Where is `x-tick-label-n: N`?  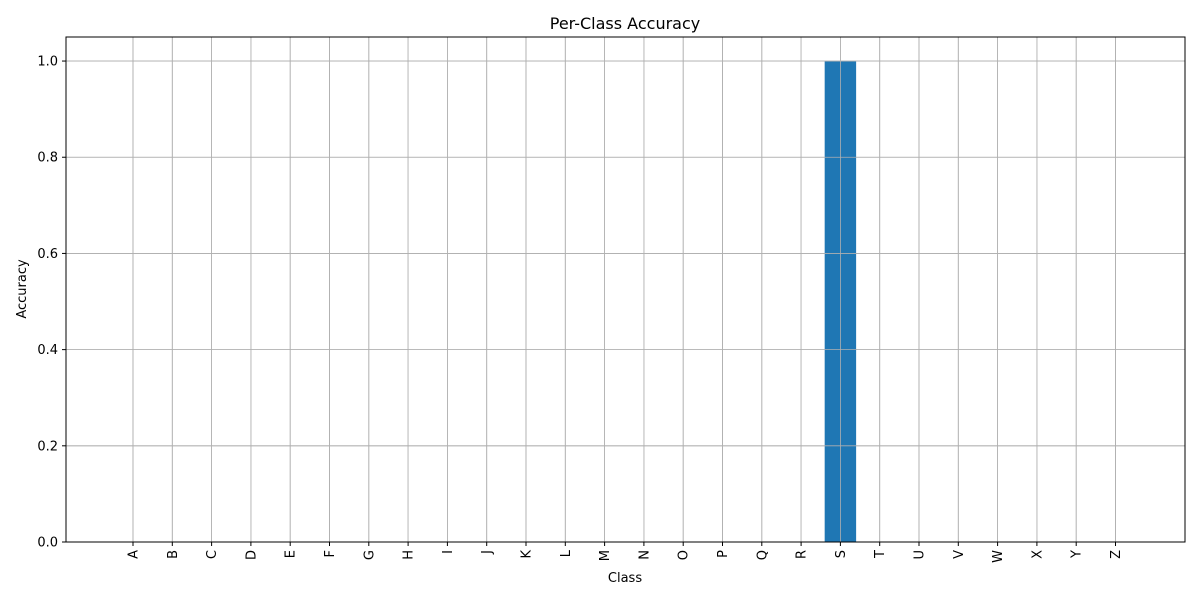 x-tick-label-n: N is located at coordinates (644, 555).